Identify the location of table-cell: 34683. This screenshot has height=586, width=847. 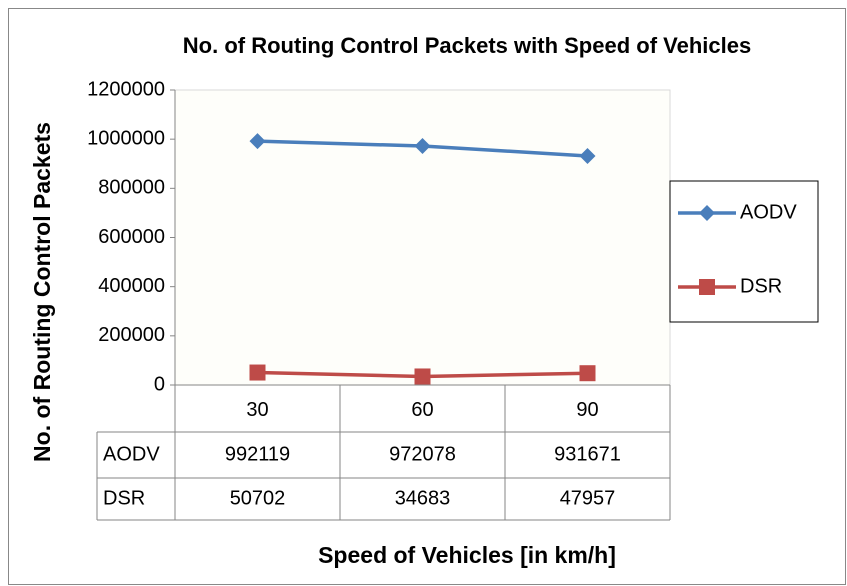
(423, 498).